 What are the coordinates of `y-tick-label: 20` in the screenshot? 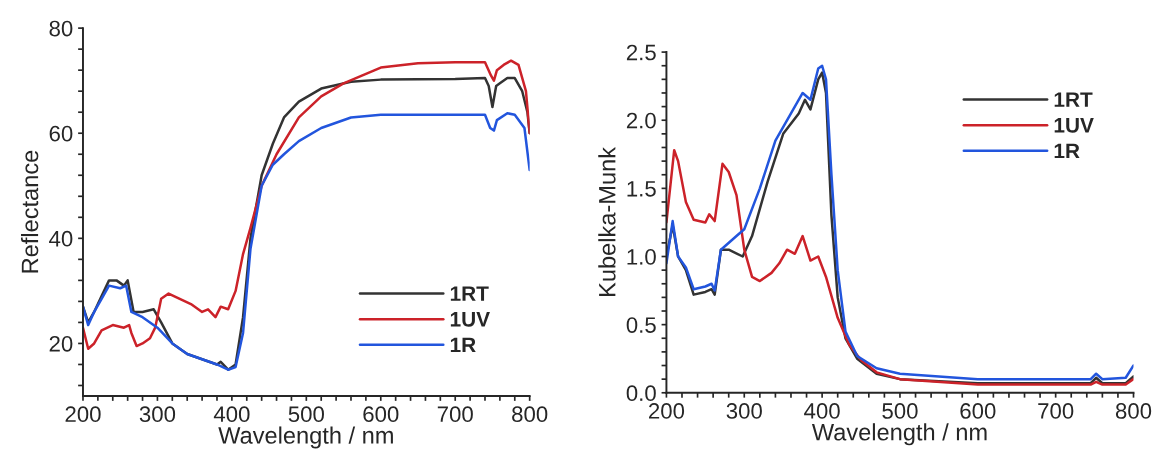 It's located at (61, 343).